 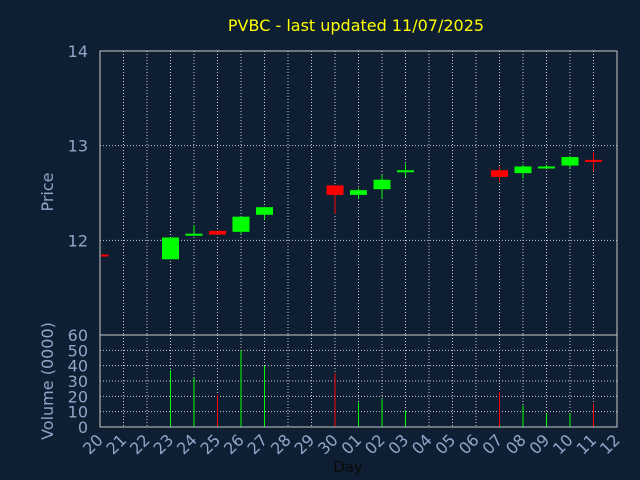 I want to click on price-tick-label: 12, so click(x=78, y=240).